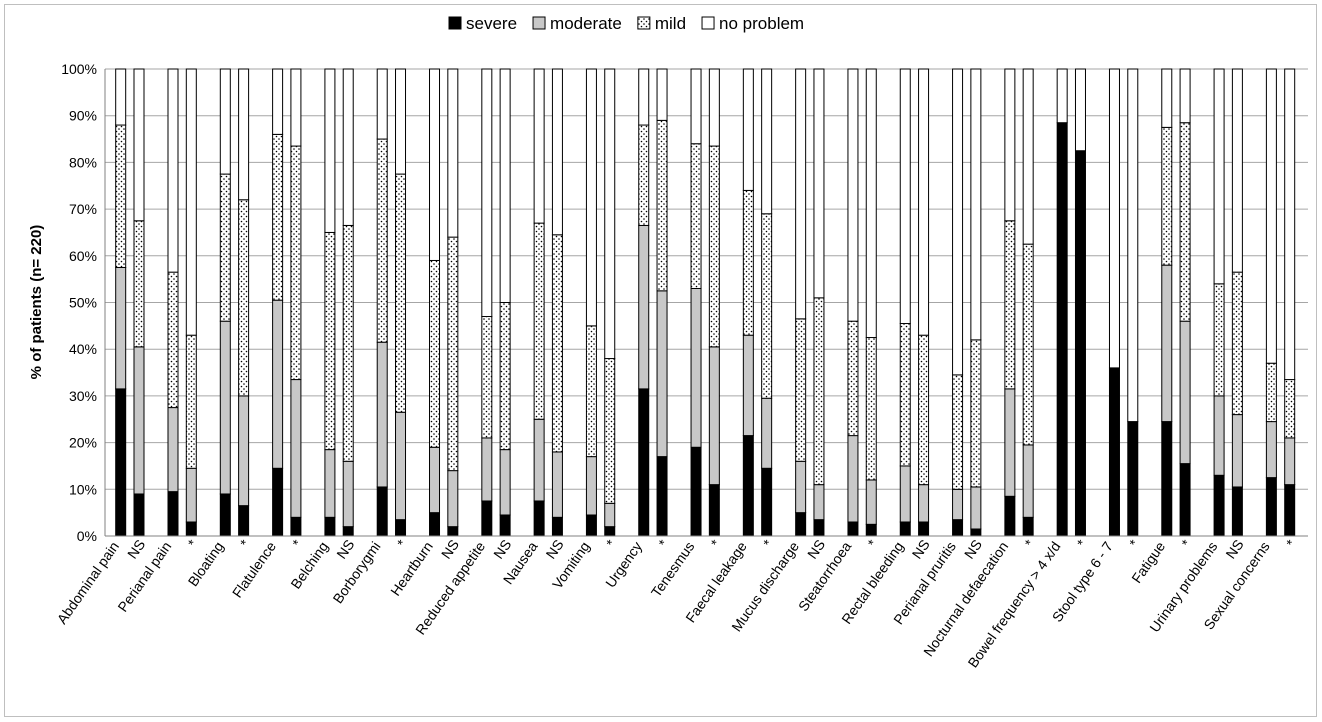 This screenshot has width=1322, height=722. I want to click on y-tick-label: 60%, so click(83, 256).